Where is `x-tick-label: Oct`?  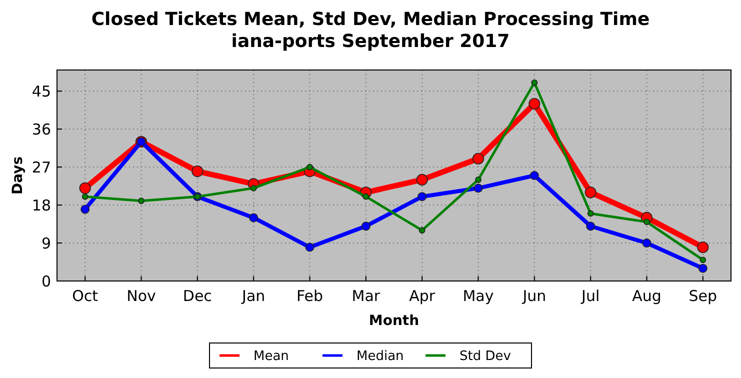
x-tick-label: Oct is located at coordinates (85, 296).